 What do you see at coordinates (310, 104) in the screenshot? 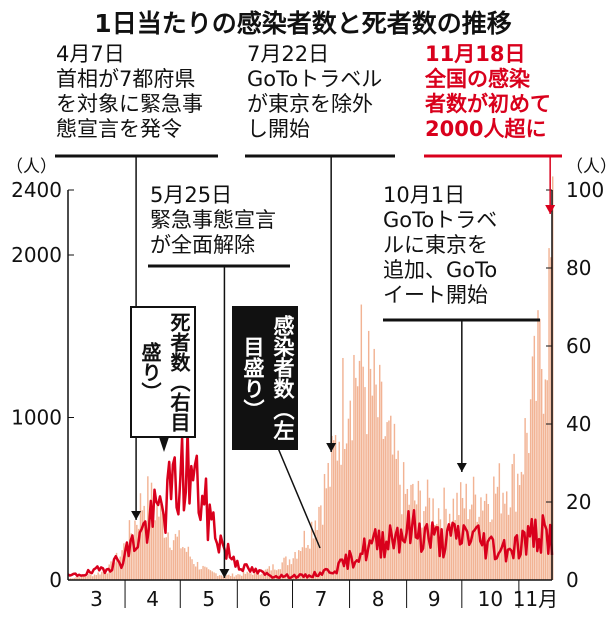
I see `annotation-jul22-line2: が東京を除外` at bounding box center [310, 104].